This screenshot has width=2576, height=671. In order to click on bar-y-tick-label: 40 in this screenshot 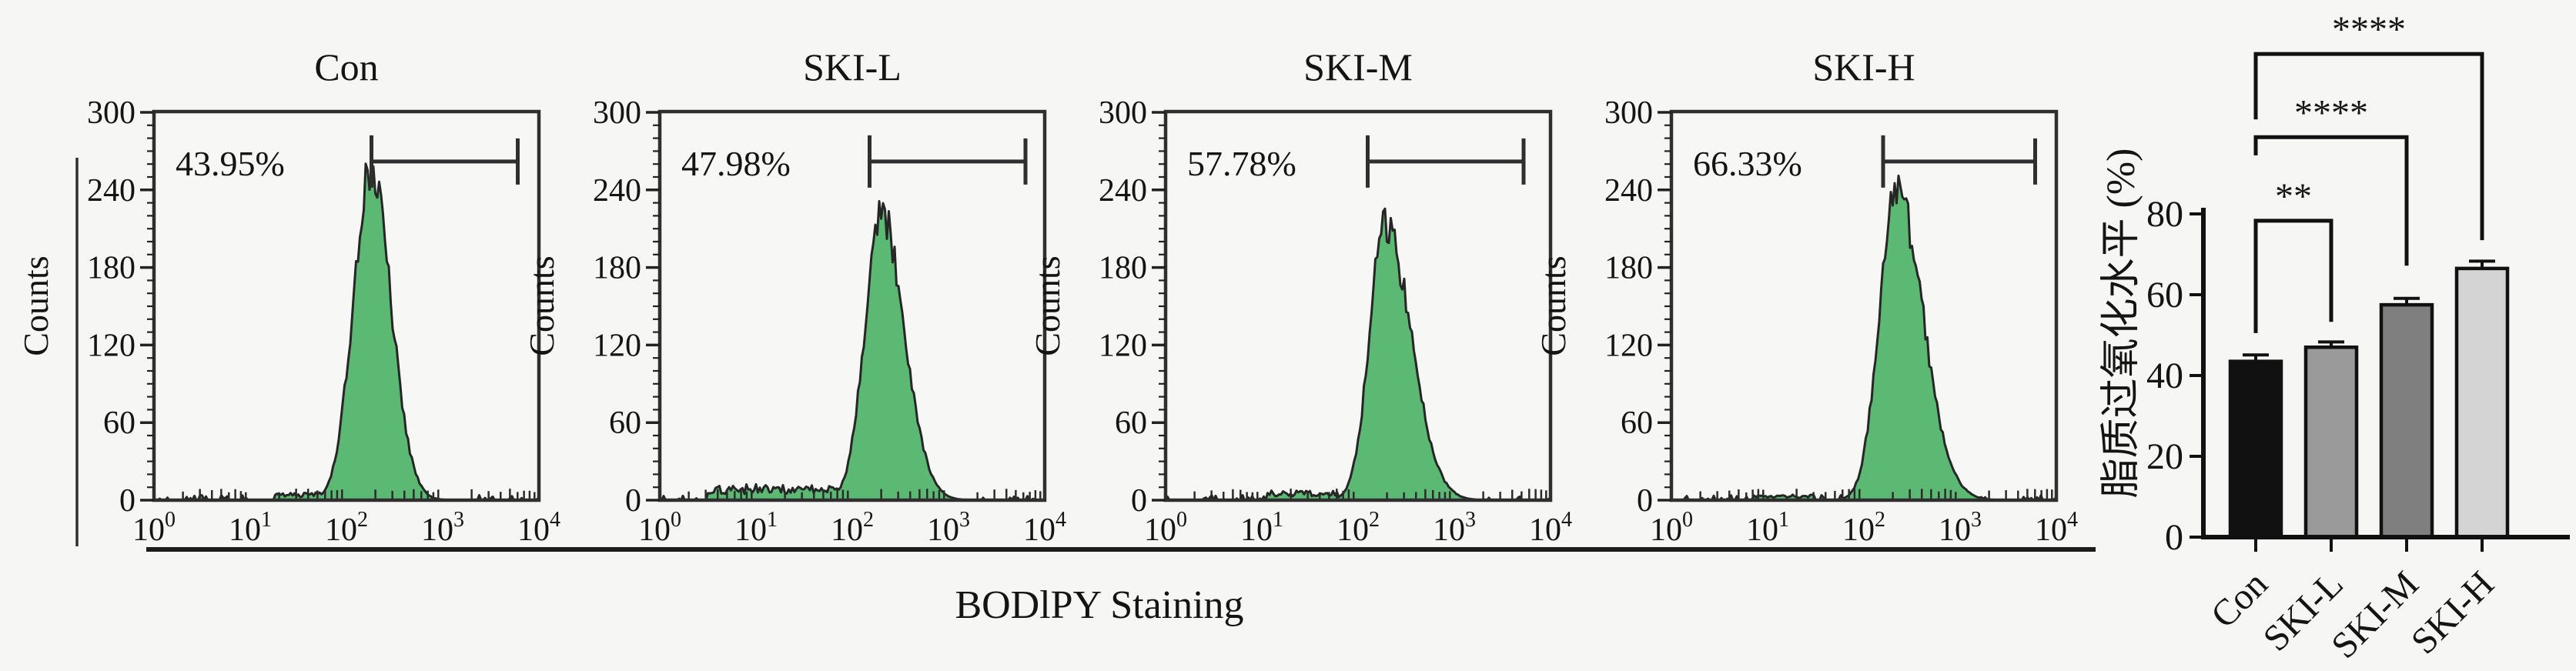, I will do `click(2165, 376)`.